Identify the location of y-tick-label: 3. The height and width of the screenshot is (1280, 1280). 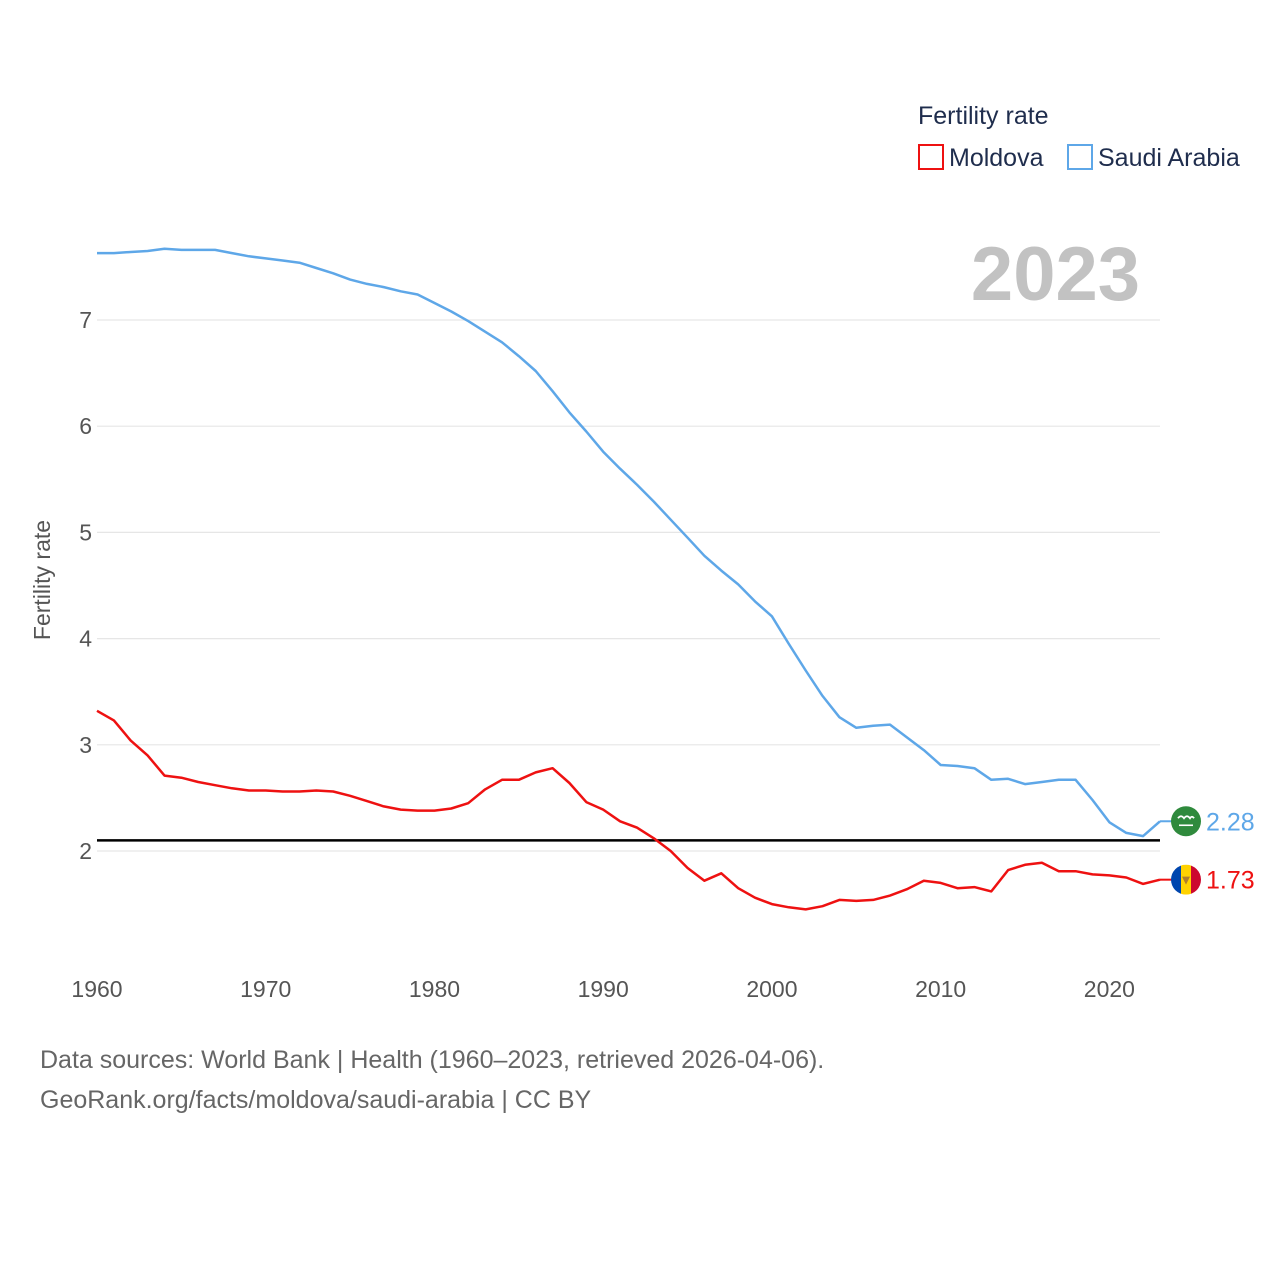
(85, 745).